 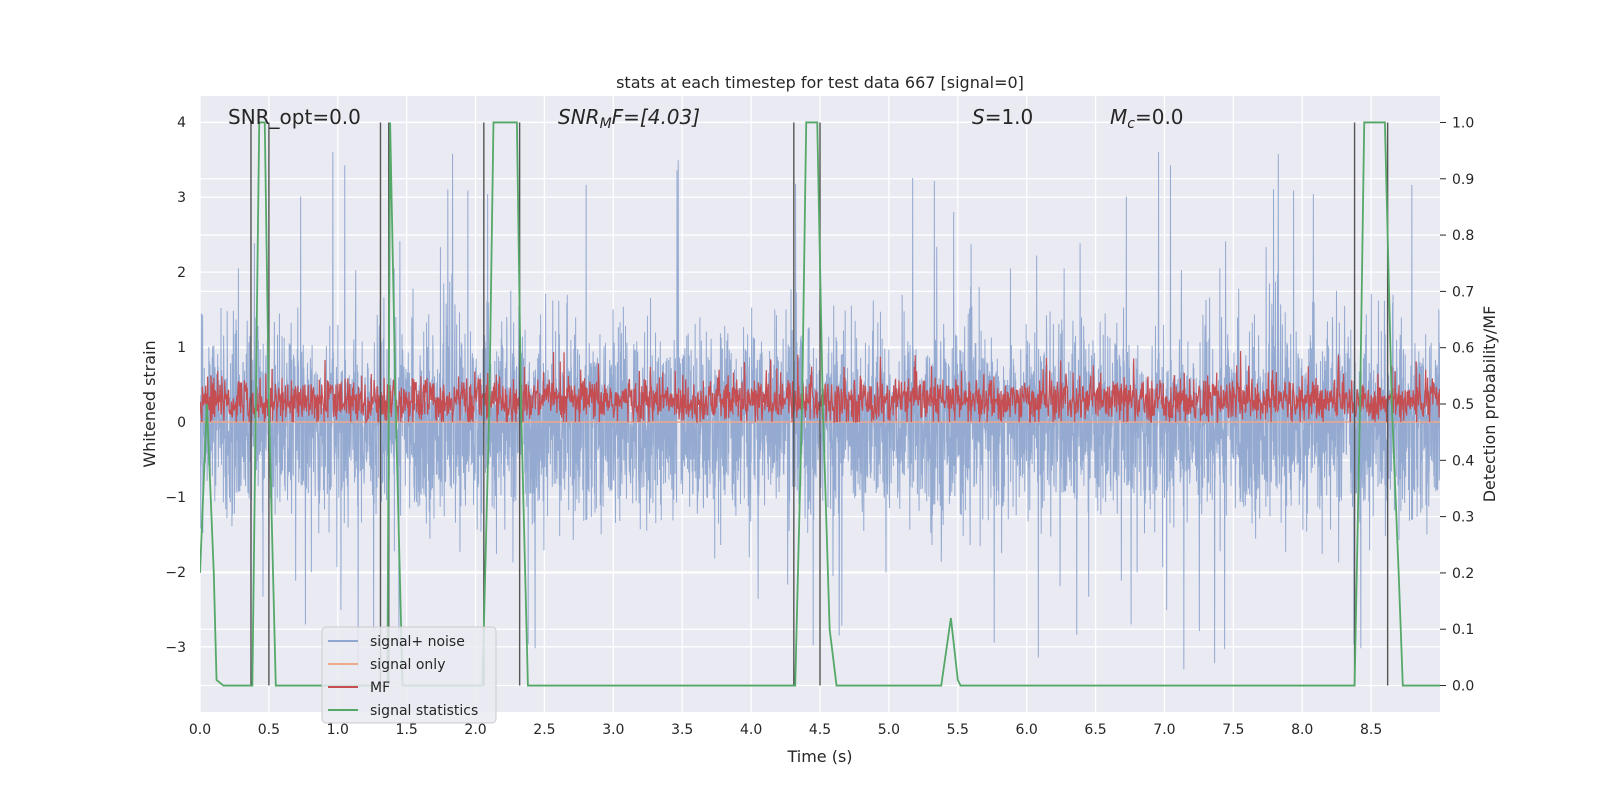 What do you see at coordinates (613, 730) in the screenshot?
I see `x-tick-label-6: 3.0` at bounding box center [613, 730].